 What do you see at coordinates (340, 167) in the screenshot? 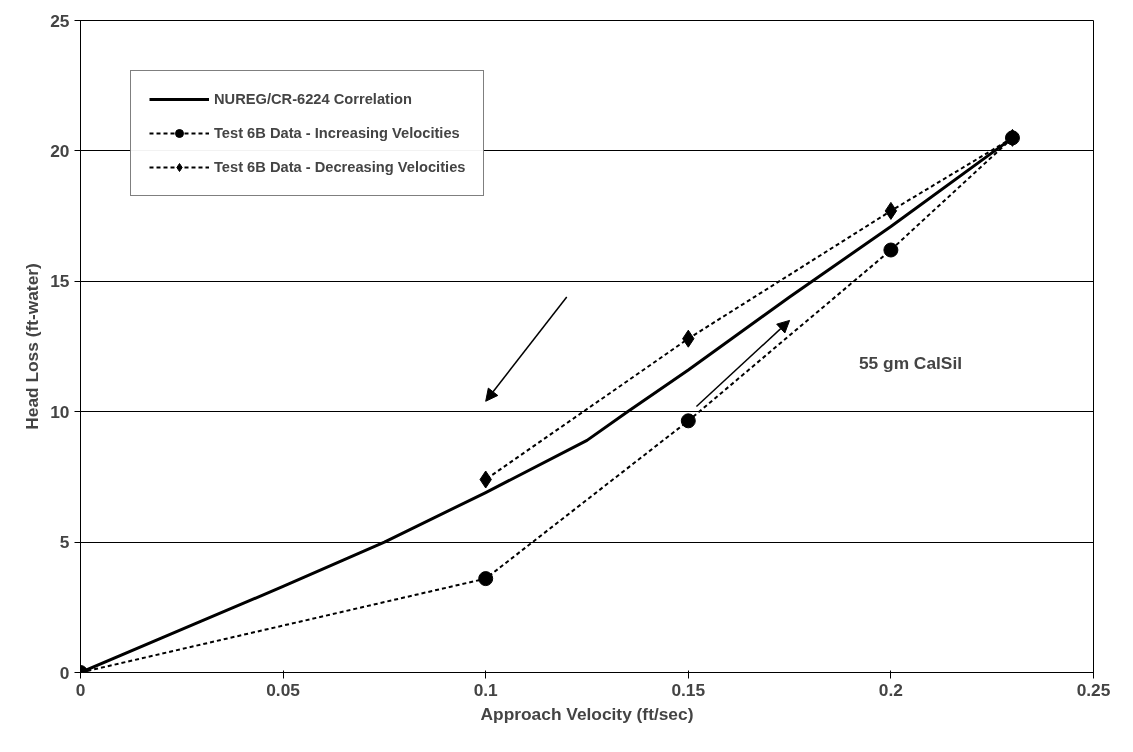
I see `legend-label: Test 6B Data - Decreasing Velocities` at bounding box center [340, 167].